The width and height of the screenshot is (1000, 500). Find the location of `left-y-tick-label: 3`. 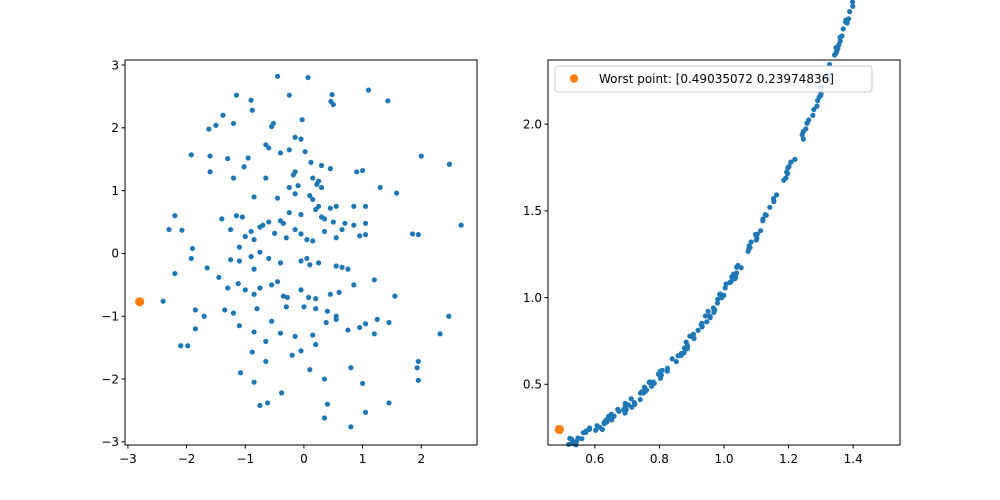

left-y-tick-label: 3 is located at coordinates (115, 65).